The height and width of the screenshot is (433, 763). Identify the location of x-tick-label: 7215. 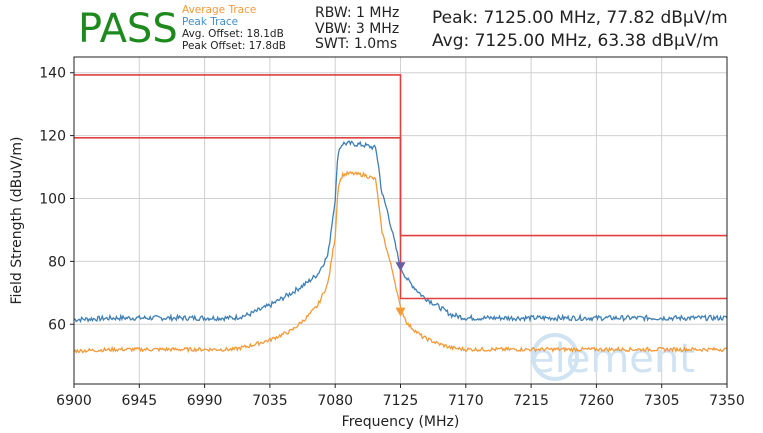
(531, 401).